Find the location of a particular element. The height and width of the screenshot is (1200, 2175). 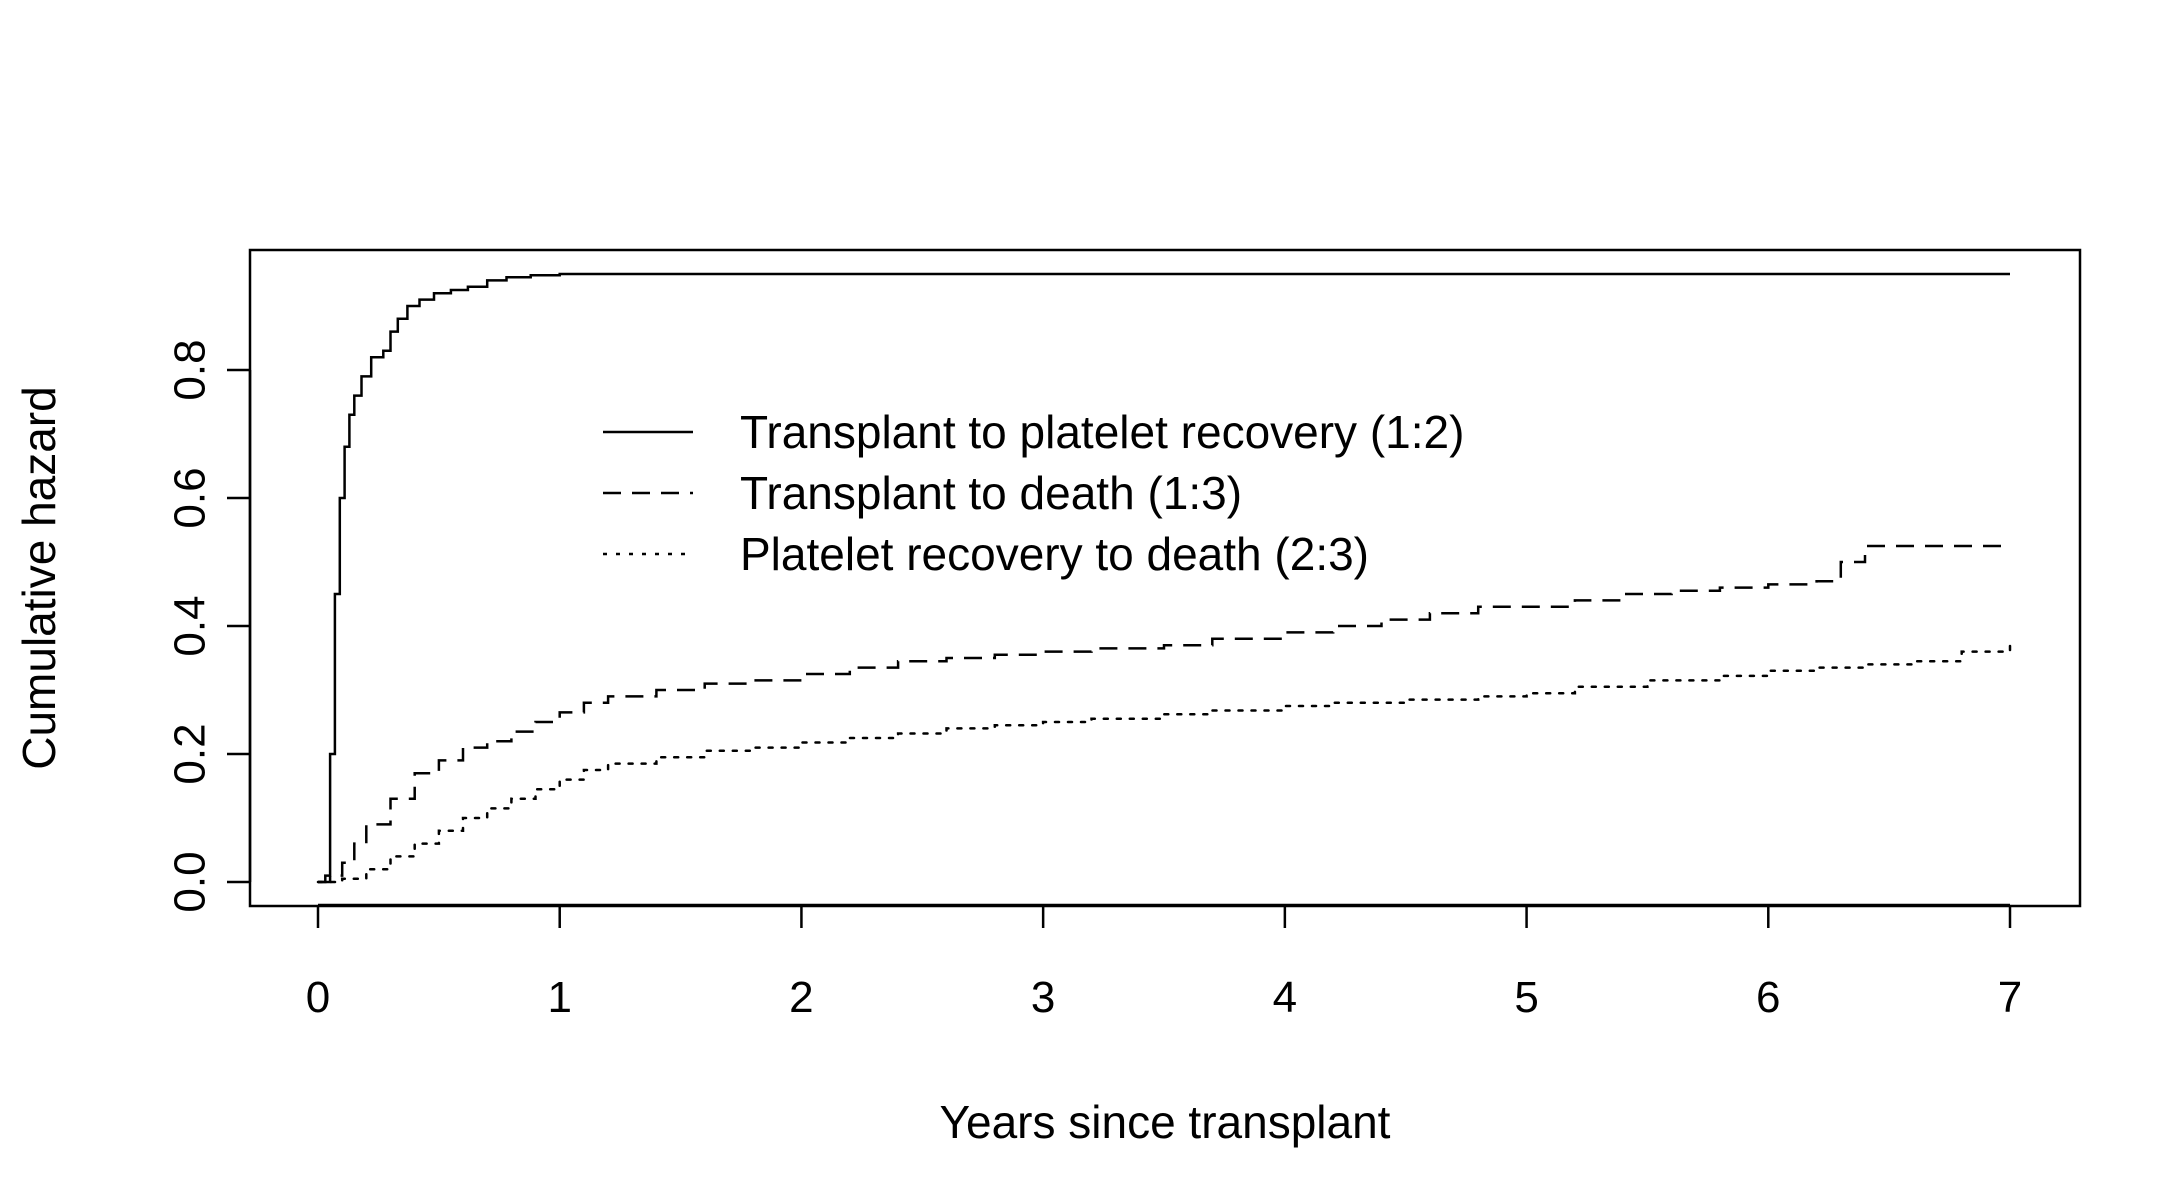

x-tick-label: 6 is located at coordinates (1768, 997).